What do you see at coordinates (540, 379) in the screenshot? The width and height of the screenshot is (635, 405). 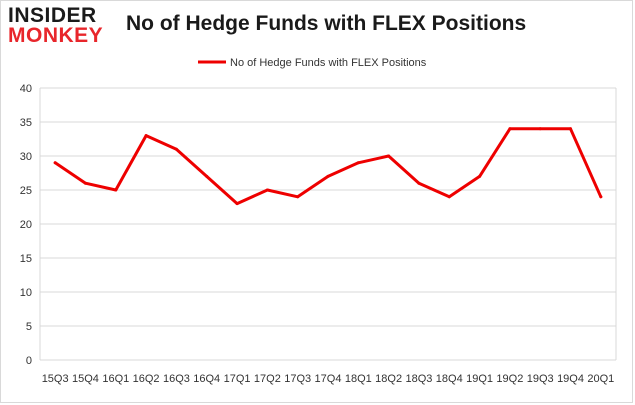 I see `x-tick-label: 19Q3` at bounding box center [540, 379].